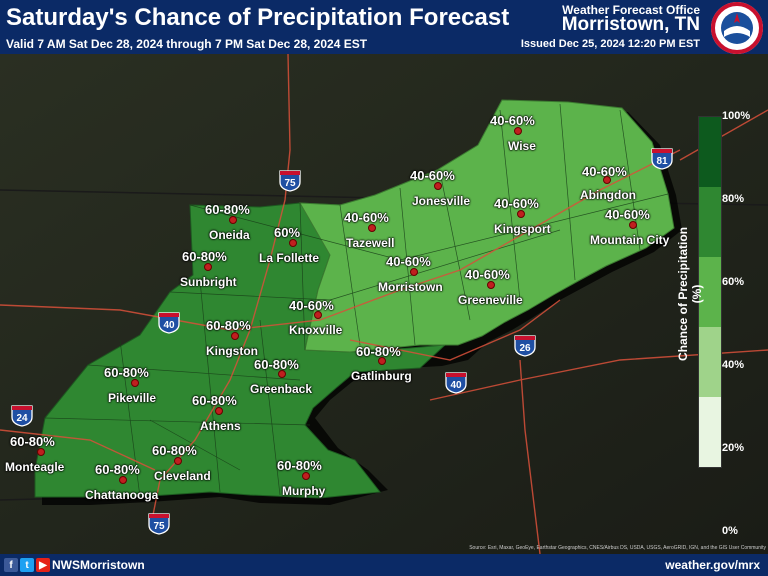 This screenshot has width=768, height=576. Describe the element at coordinates (410, 287) in the screenshot. I see `city-name: Morristown` at that location.